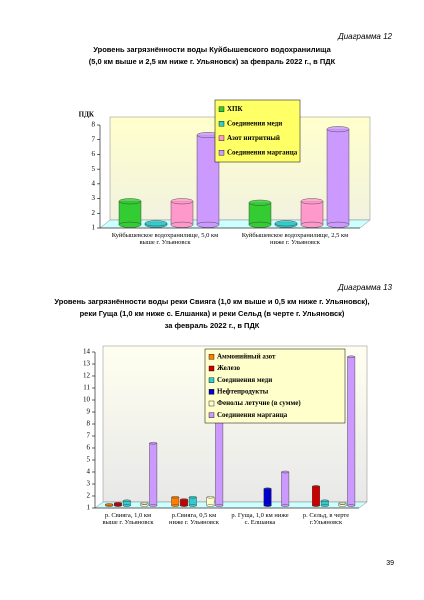 The height and width of the screenshot is (600, 424). I want to click on x-tick-label: р. Гуща, 1,0 км ниже с. Елшанка, so click(260, 519).